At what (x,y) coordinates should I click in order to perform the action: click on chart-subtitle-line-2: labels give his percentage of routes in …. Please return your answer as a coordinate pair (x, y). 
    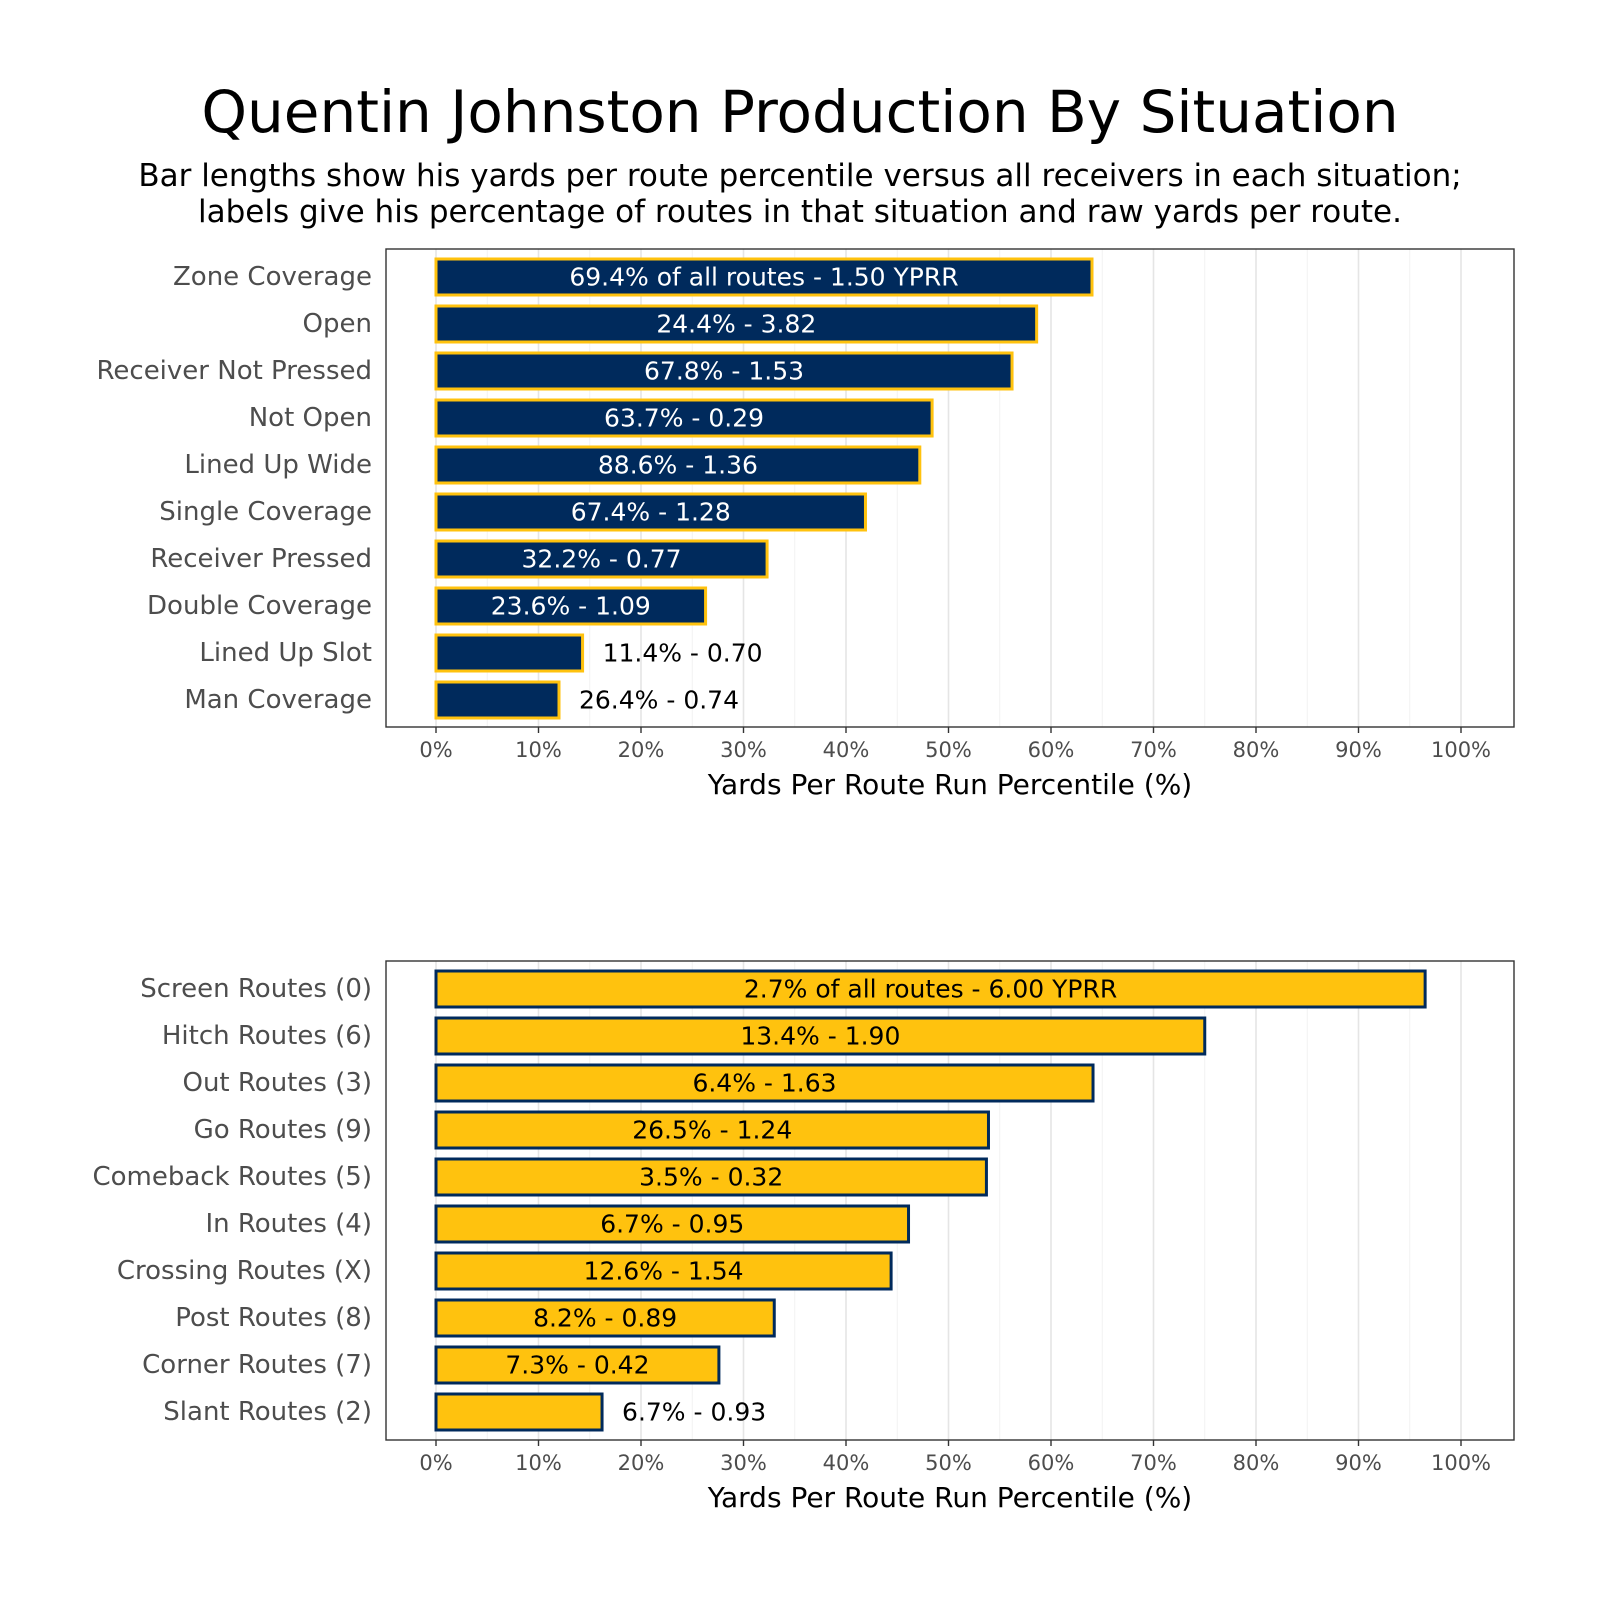
    Looking at the image, I should click on (800, 212).